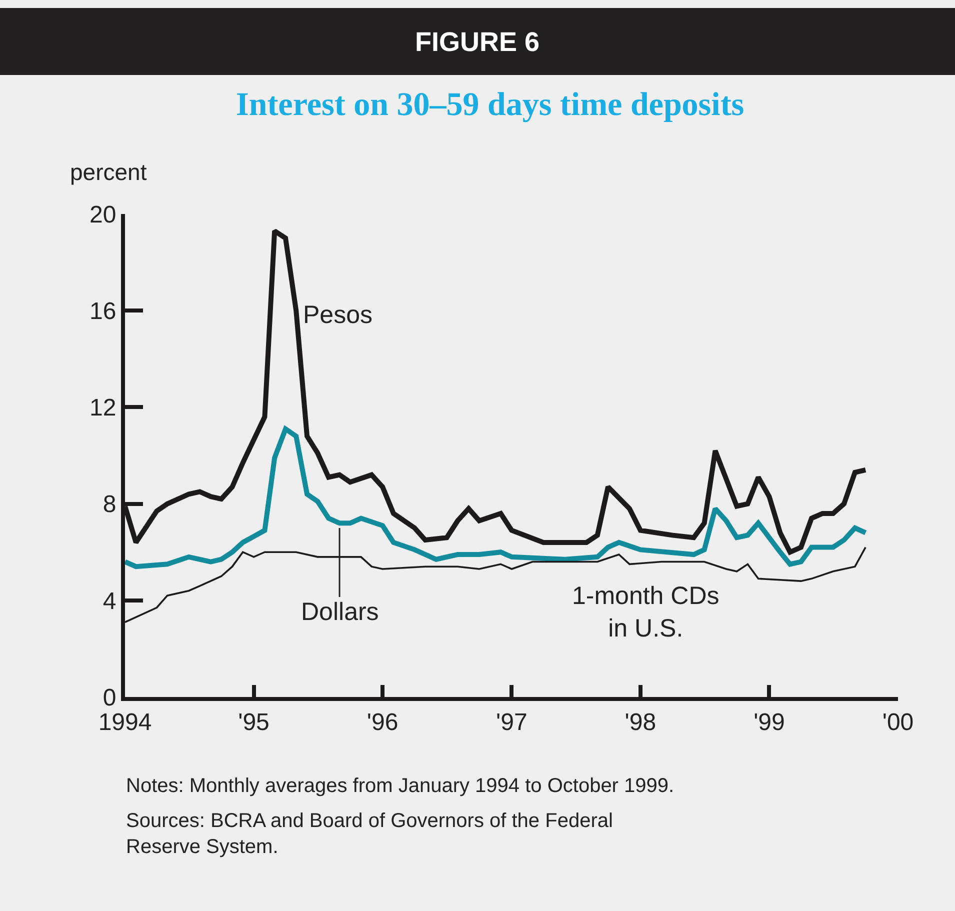 The width and height of the screenshot is (955, 911). What do you see at coordinates (109, 172) in the screenshot?
I see `y-axis-title: percent` at bounding box center [109, 172].